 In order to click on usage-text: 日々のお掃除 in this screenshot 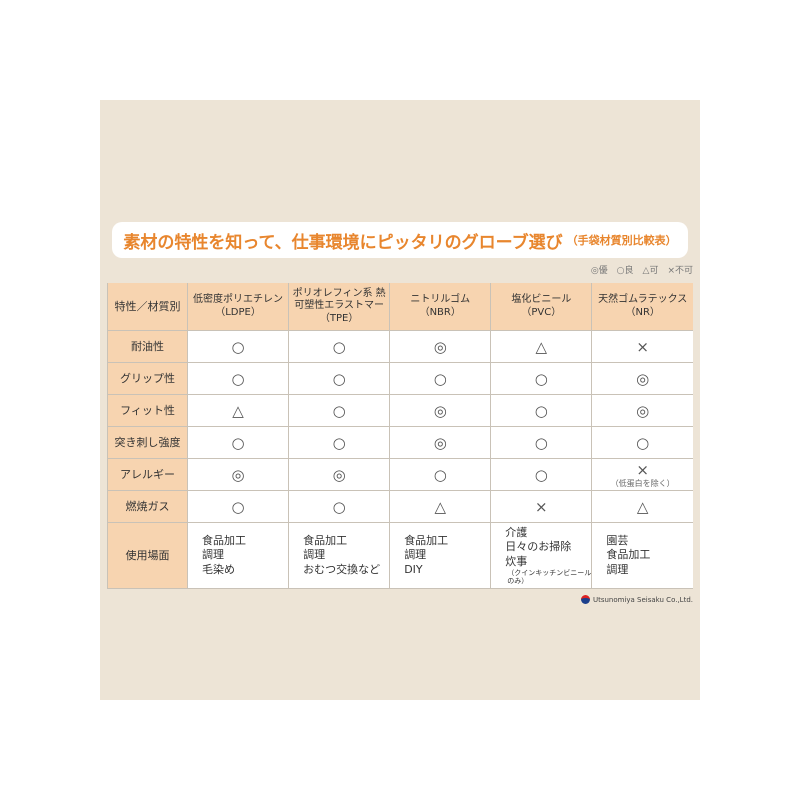, I will do `click(538, 547)`.